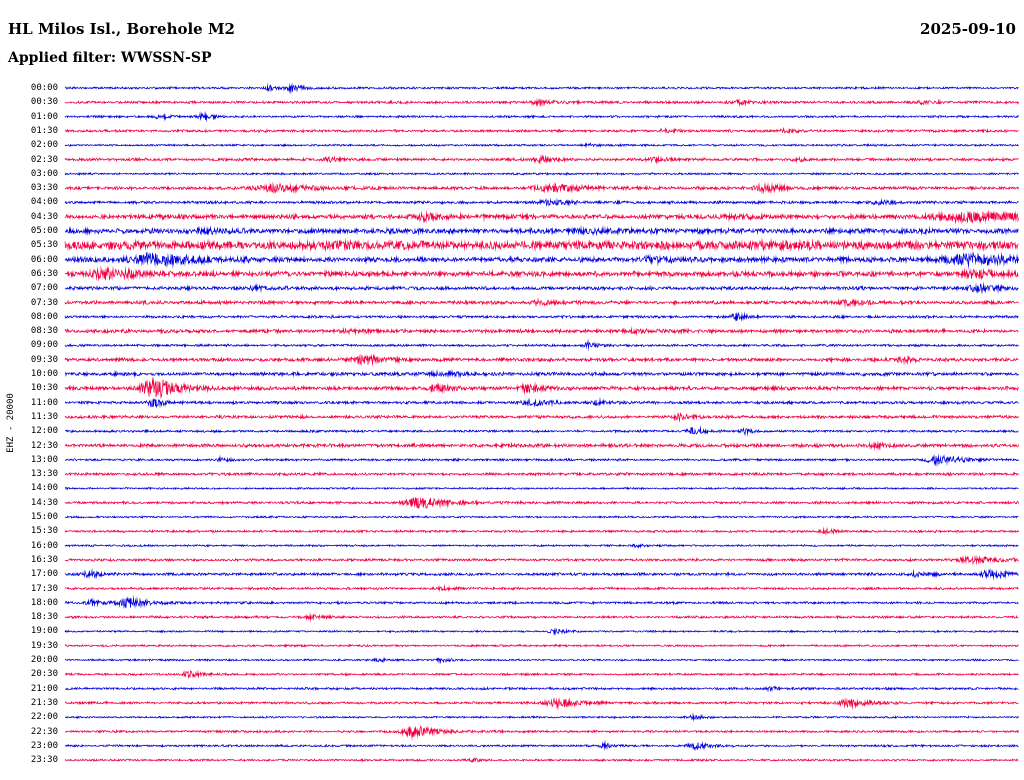 Image resolution: width=1024 pixels, height=780 pixels. I want to click on time-label: 03:00, so click(44, 173).